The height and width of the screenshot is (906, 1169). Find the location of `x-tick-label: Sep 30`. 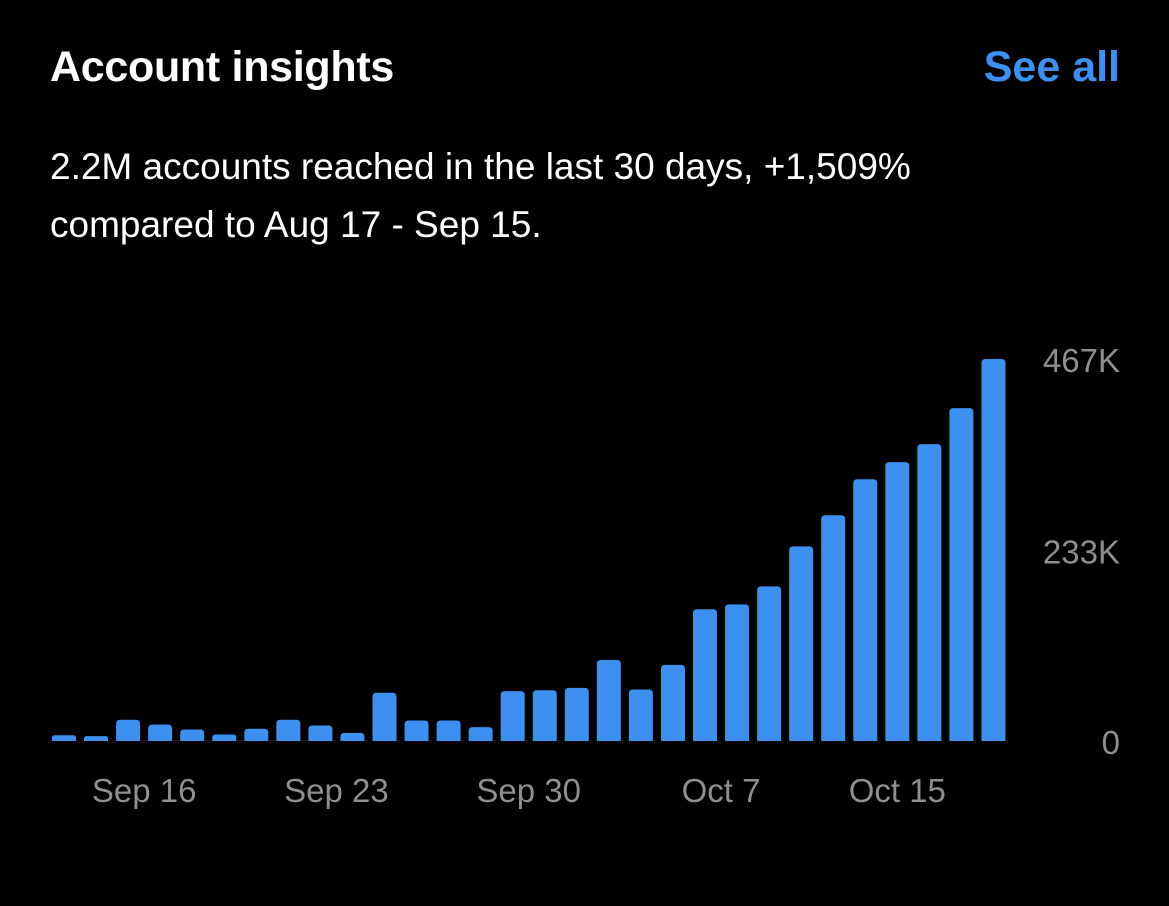

x-tick-label: Sep 30 is located at coordinates (528, 790).